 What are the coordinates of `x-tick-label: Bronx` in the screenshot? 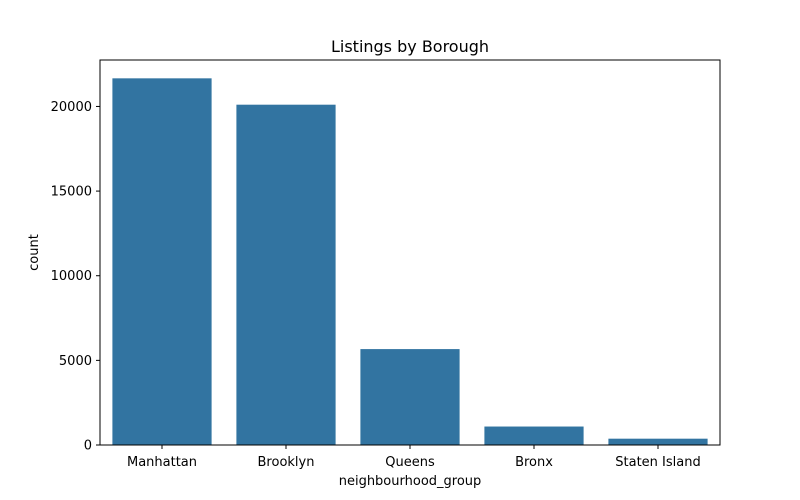 It's located at (534, 462).